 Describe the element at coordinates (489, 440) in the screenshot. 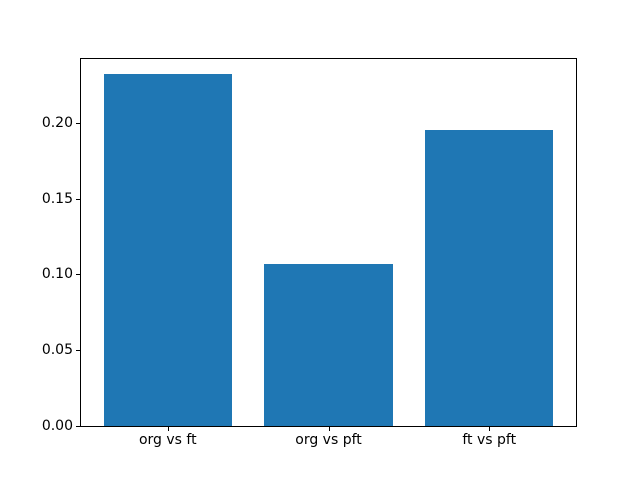

I see `x-axis-tick-label: ft vs pft` at that location.